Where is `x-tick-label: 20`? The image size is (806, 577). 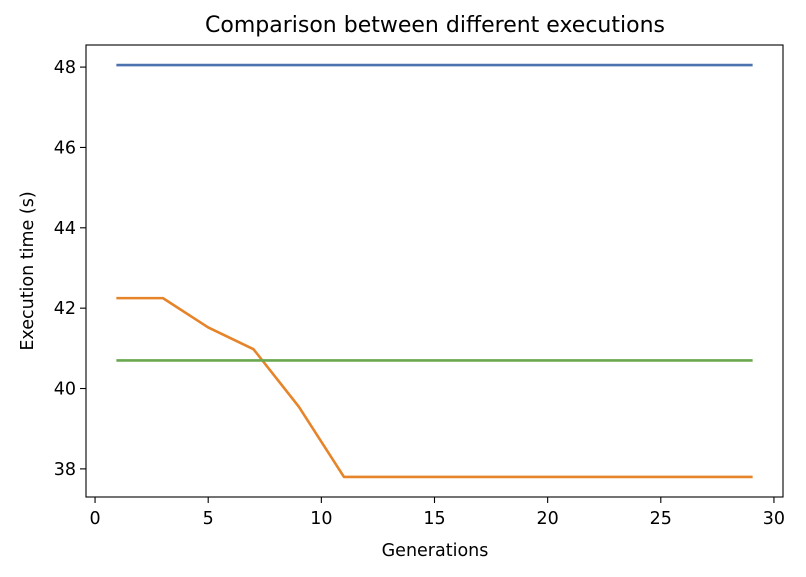
x-tick-label: 20 is located at coordinates (548, 519).